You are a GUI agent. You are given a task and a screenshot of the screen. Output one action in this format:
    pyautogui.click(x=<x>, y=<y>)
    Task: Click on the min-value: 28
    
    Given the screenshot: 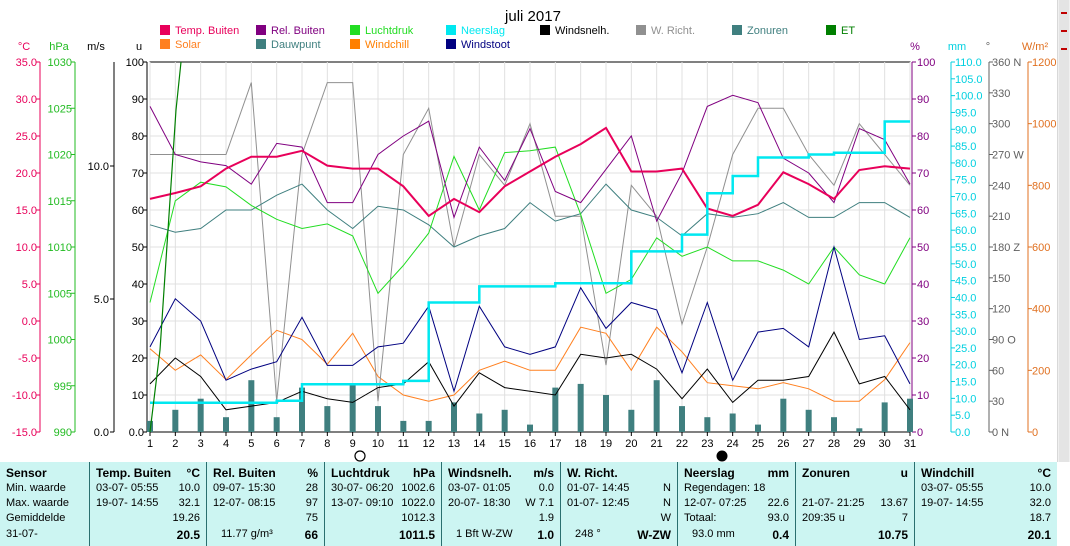 What is the action you would take?
    pyautogui.click(x=311, y=488)
    